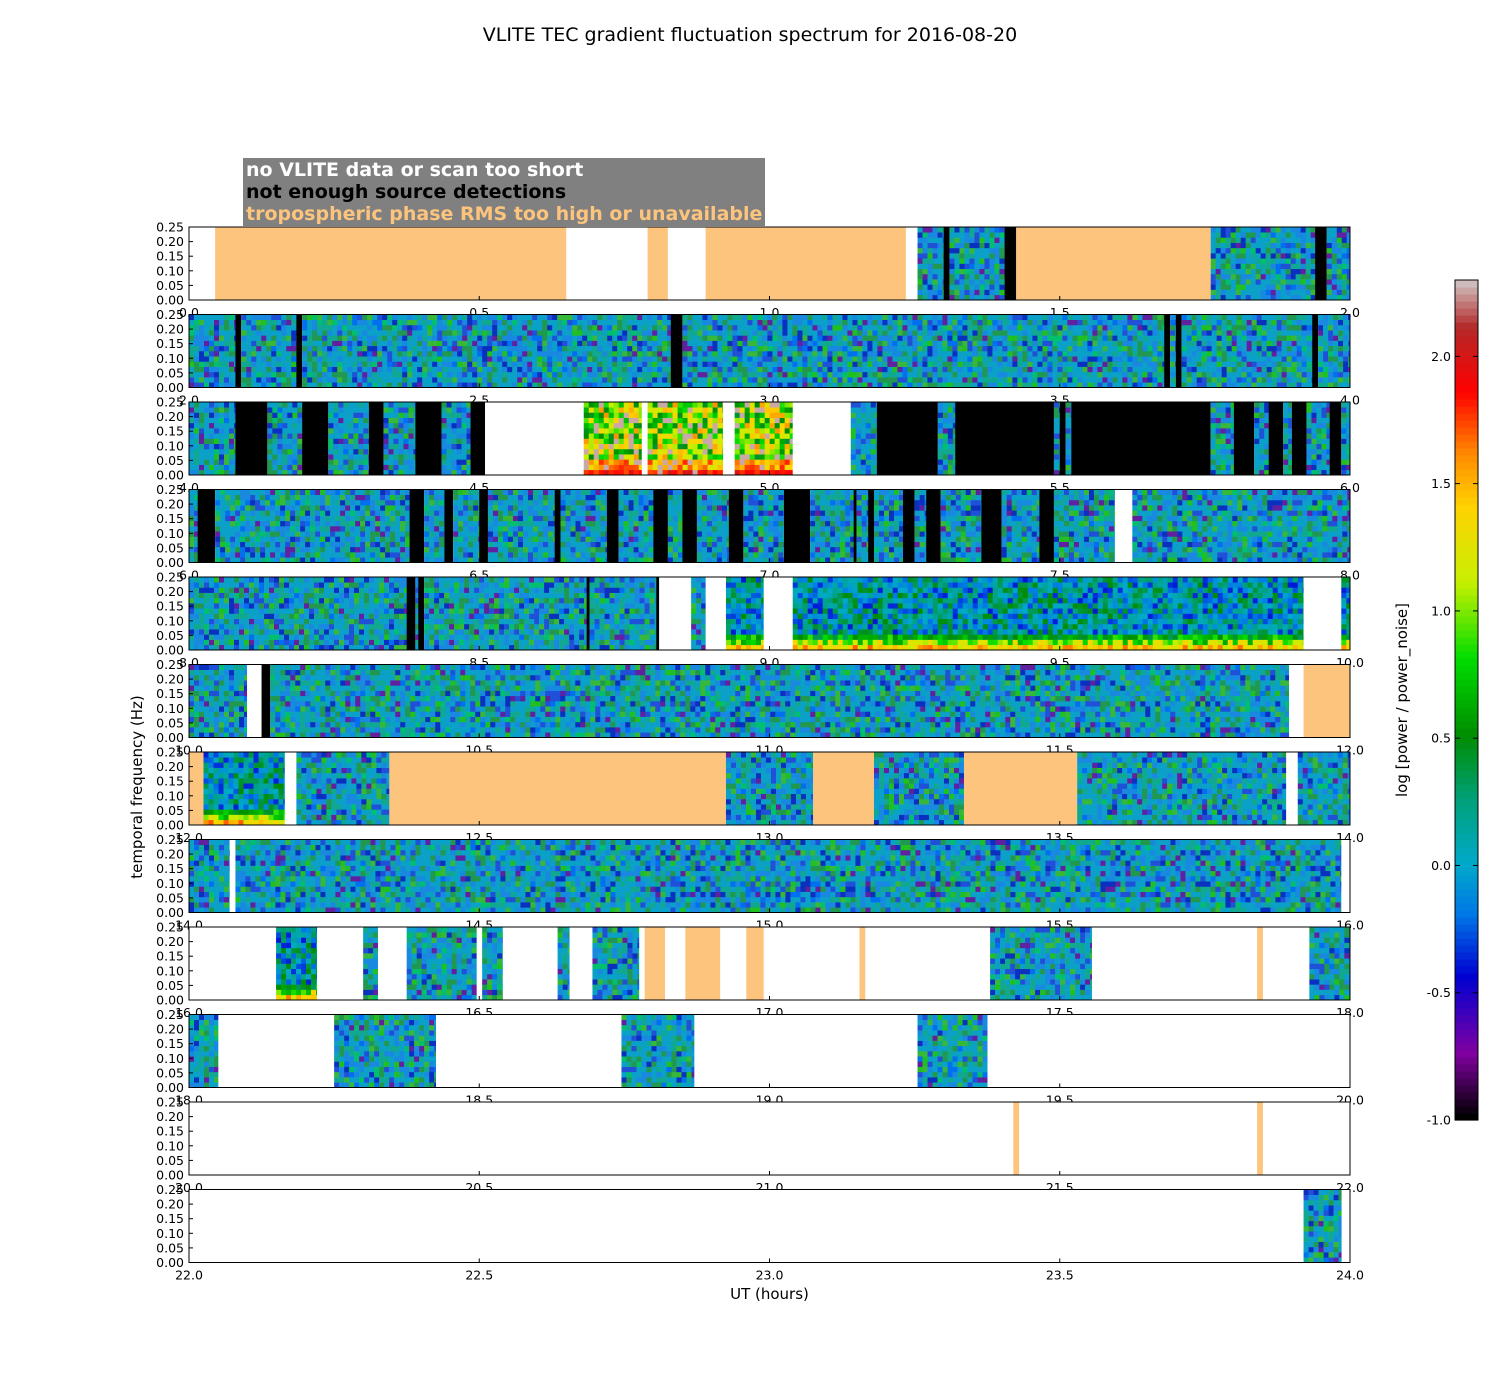 The image size is (1500, 1400). I want to click on panel-1: 0.000.050.100.150.200.250.0 0.5 1.0 1.5 2.0, so click(758, 270).